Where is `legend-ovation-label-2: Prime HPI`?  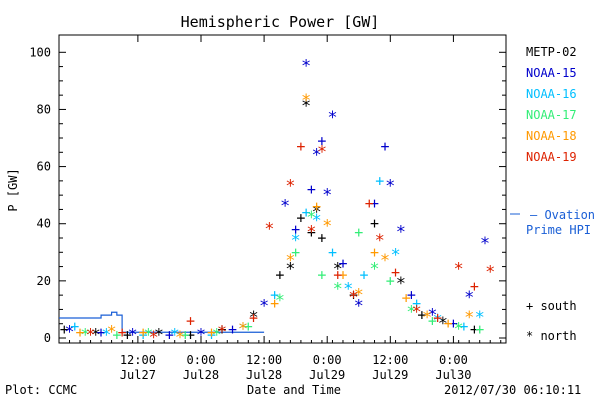 legend-ovation-label-2: Prime HPI is located at coordinates (558, 230).